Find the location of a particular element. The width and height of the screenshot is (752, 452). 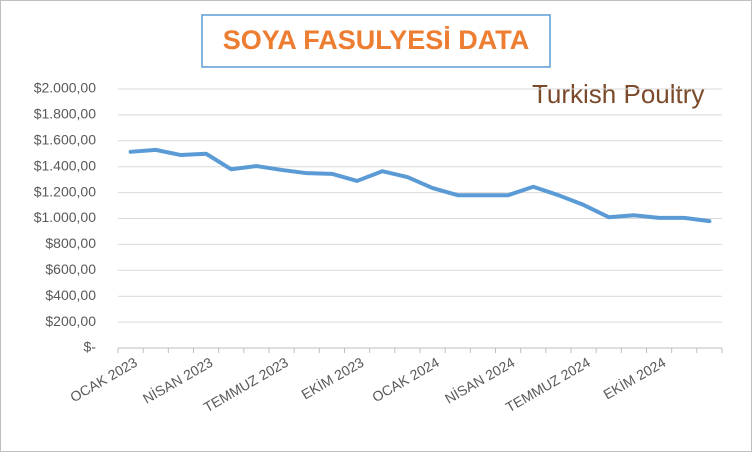

y-tick-label: $1.800,00 is located at coordinates (65, 114).